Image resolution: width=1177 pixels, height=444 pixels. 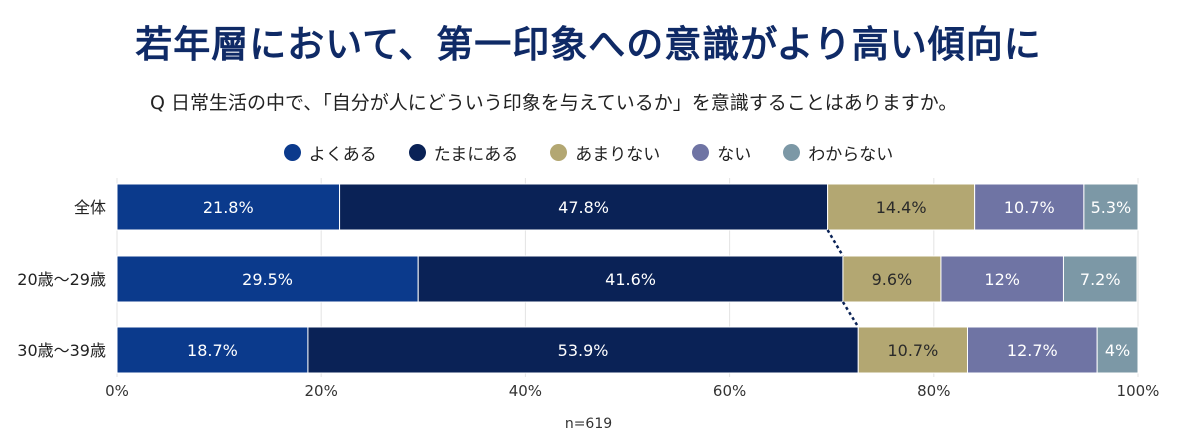 I want to click on x-tick-label: 40%, so click(x=525, y=391).